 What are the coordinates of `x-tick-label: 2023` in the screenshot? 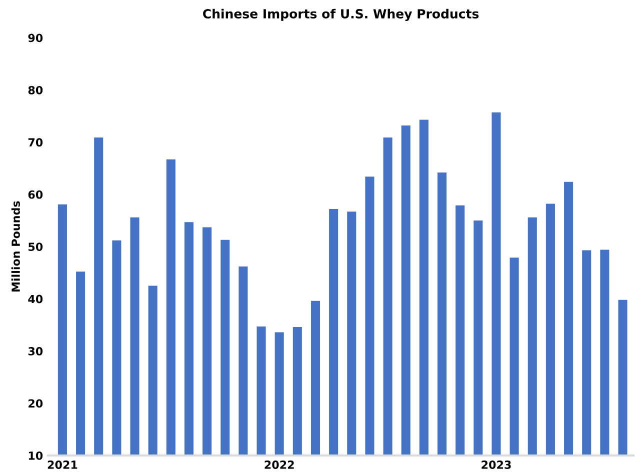 It's located at (496, 464).